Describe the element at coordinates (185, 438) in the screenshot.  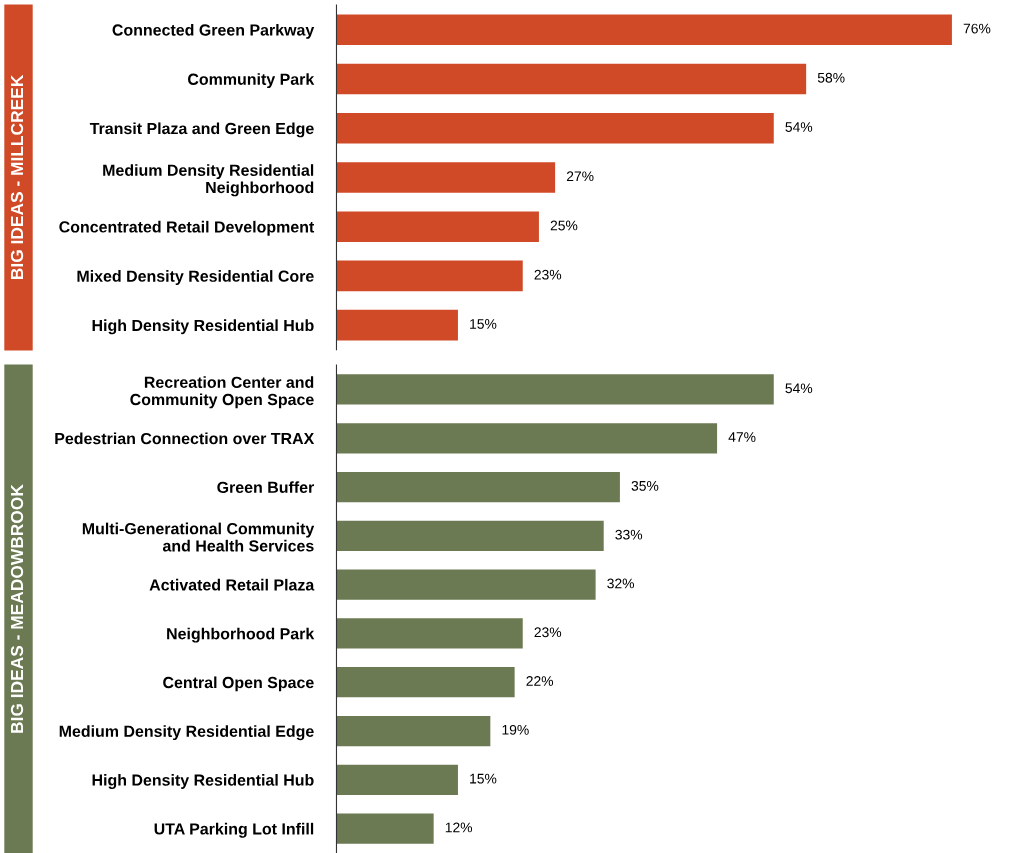
I see `y-tick-label: Pedestrian Connection over TRAX` at that location.